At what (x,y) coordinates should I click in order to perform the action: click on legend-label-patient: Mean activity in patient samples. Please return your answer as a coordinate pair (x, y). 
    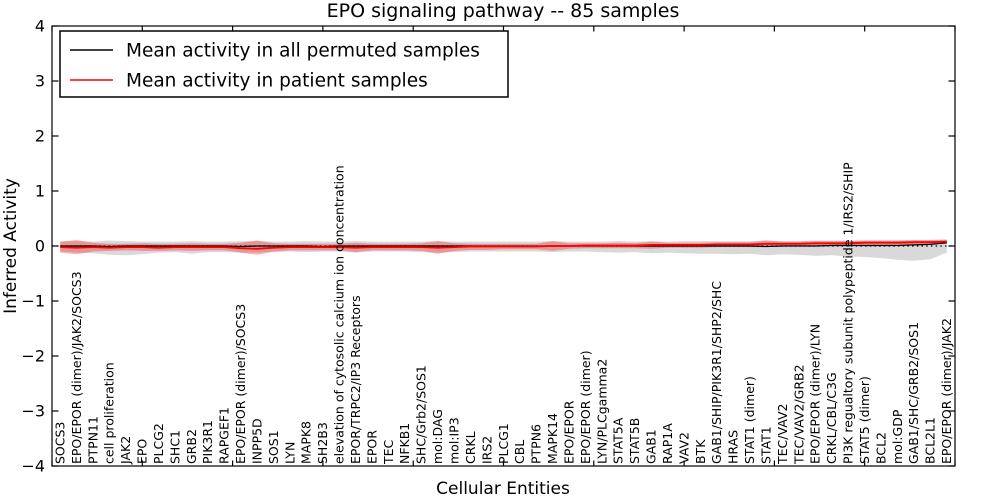
    Looking at the image, I should click on (277, 81).